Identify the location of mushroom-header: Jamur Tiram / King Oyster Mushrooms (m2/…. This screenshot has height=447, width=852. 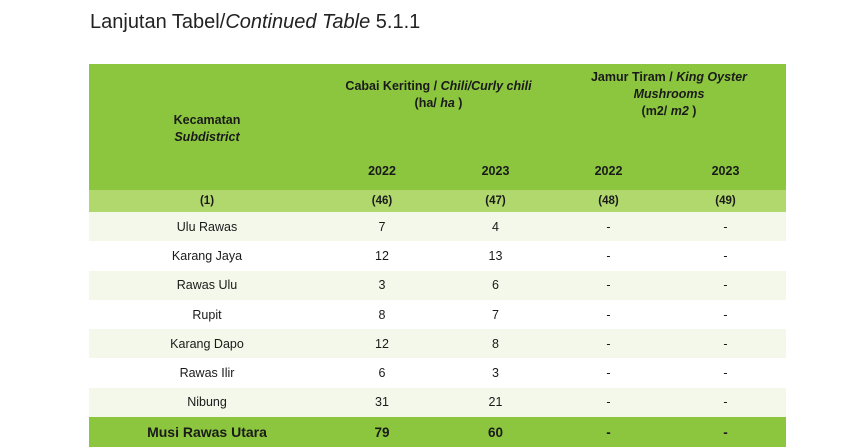
(669, 108).